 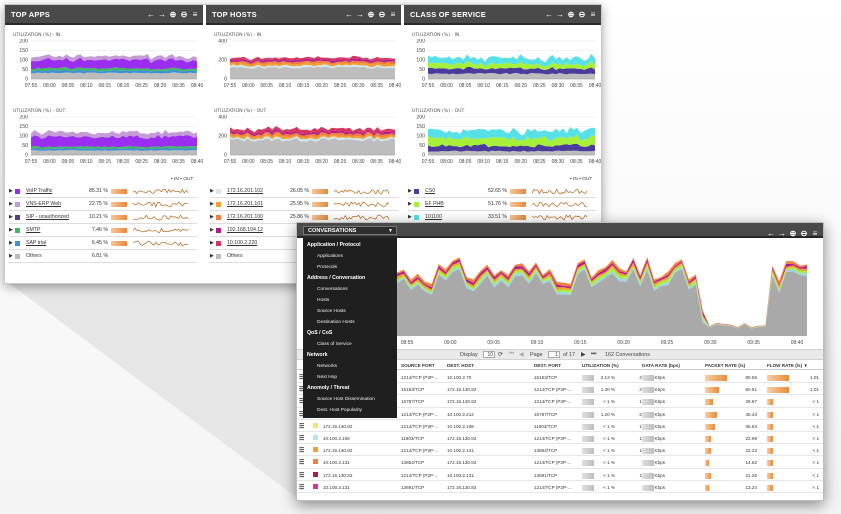 I want to click on legend-row: ▶ 172.16.201.100 25.86 %, so click(x=301, y=217).